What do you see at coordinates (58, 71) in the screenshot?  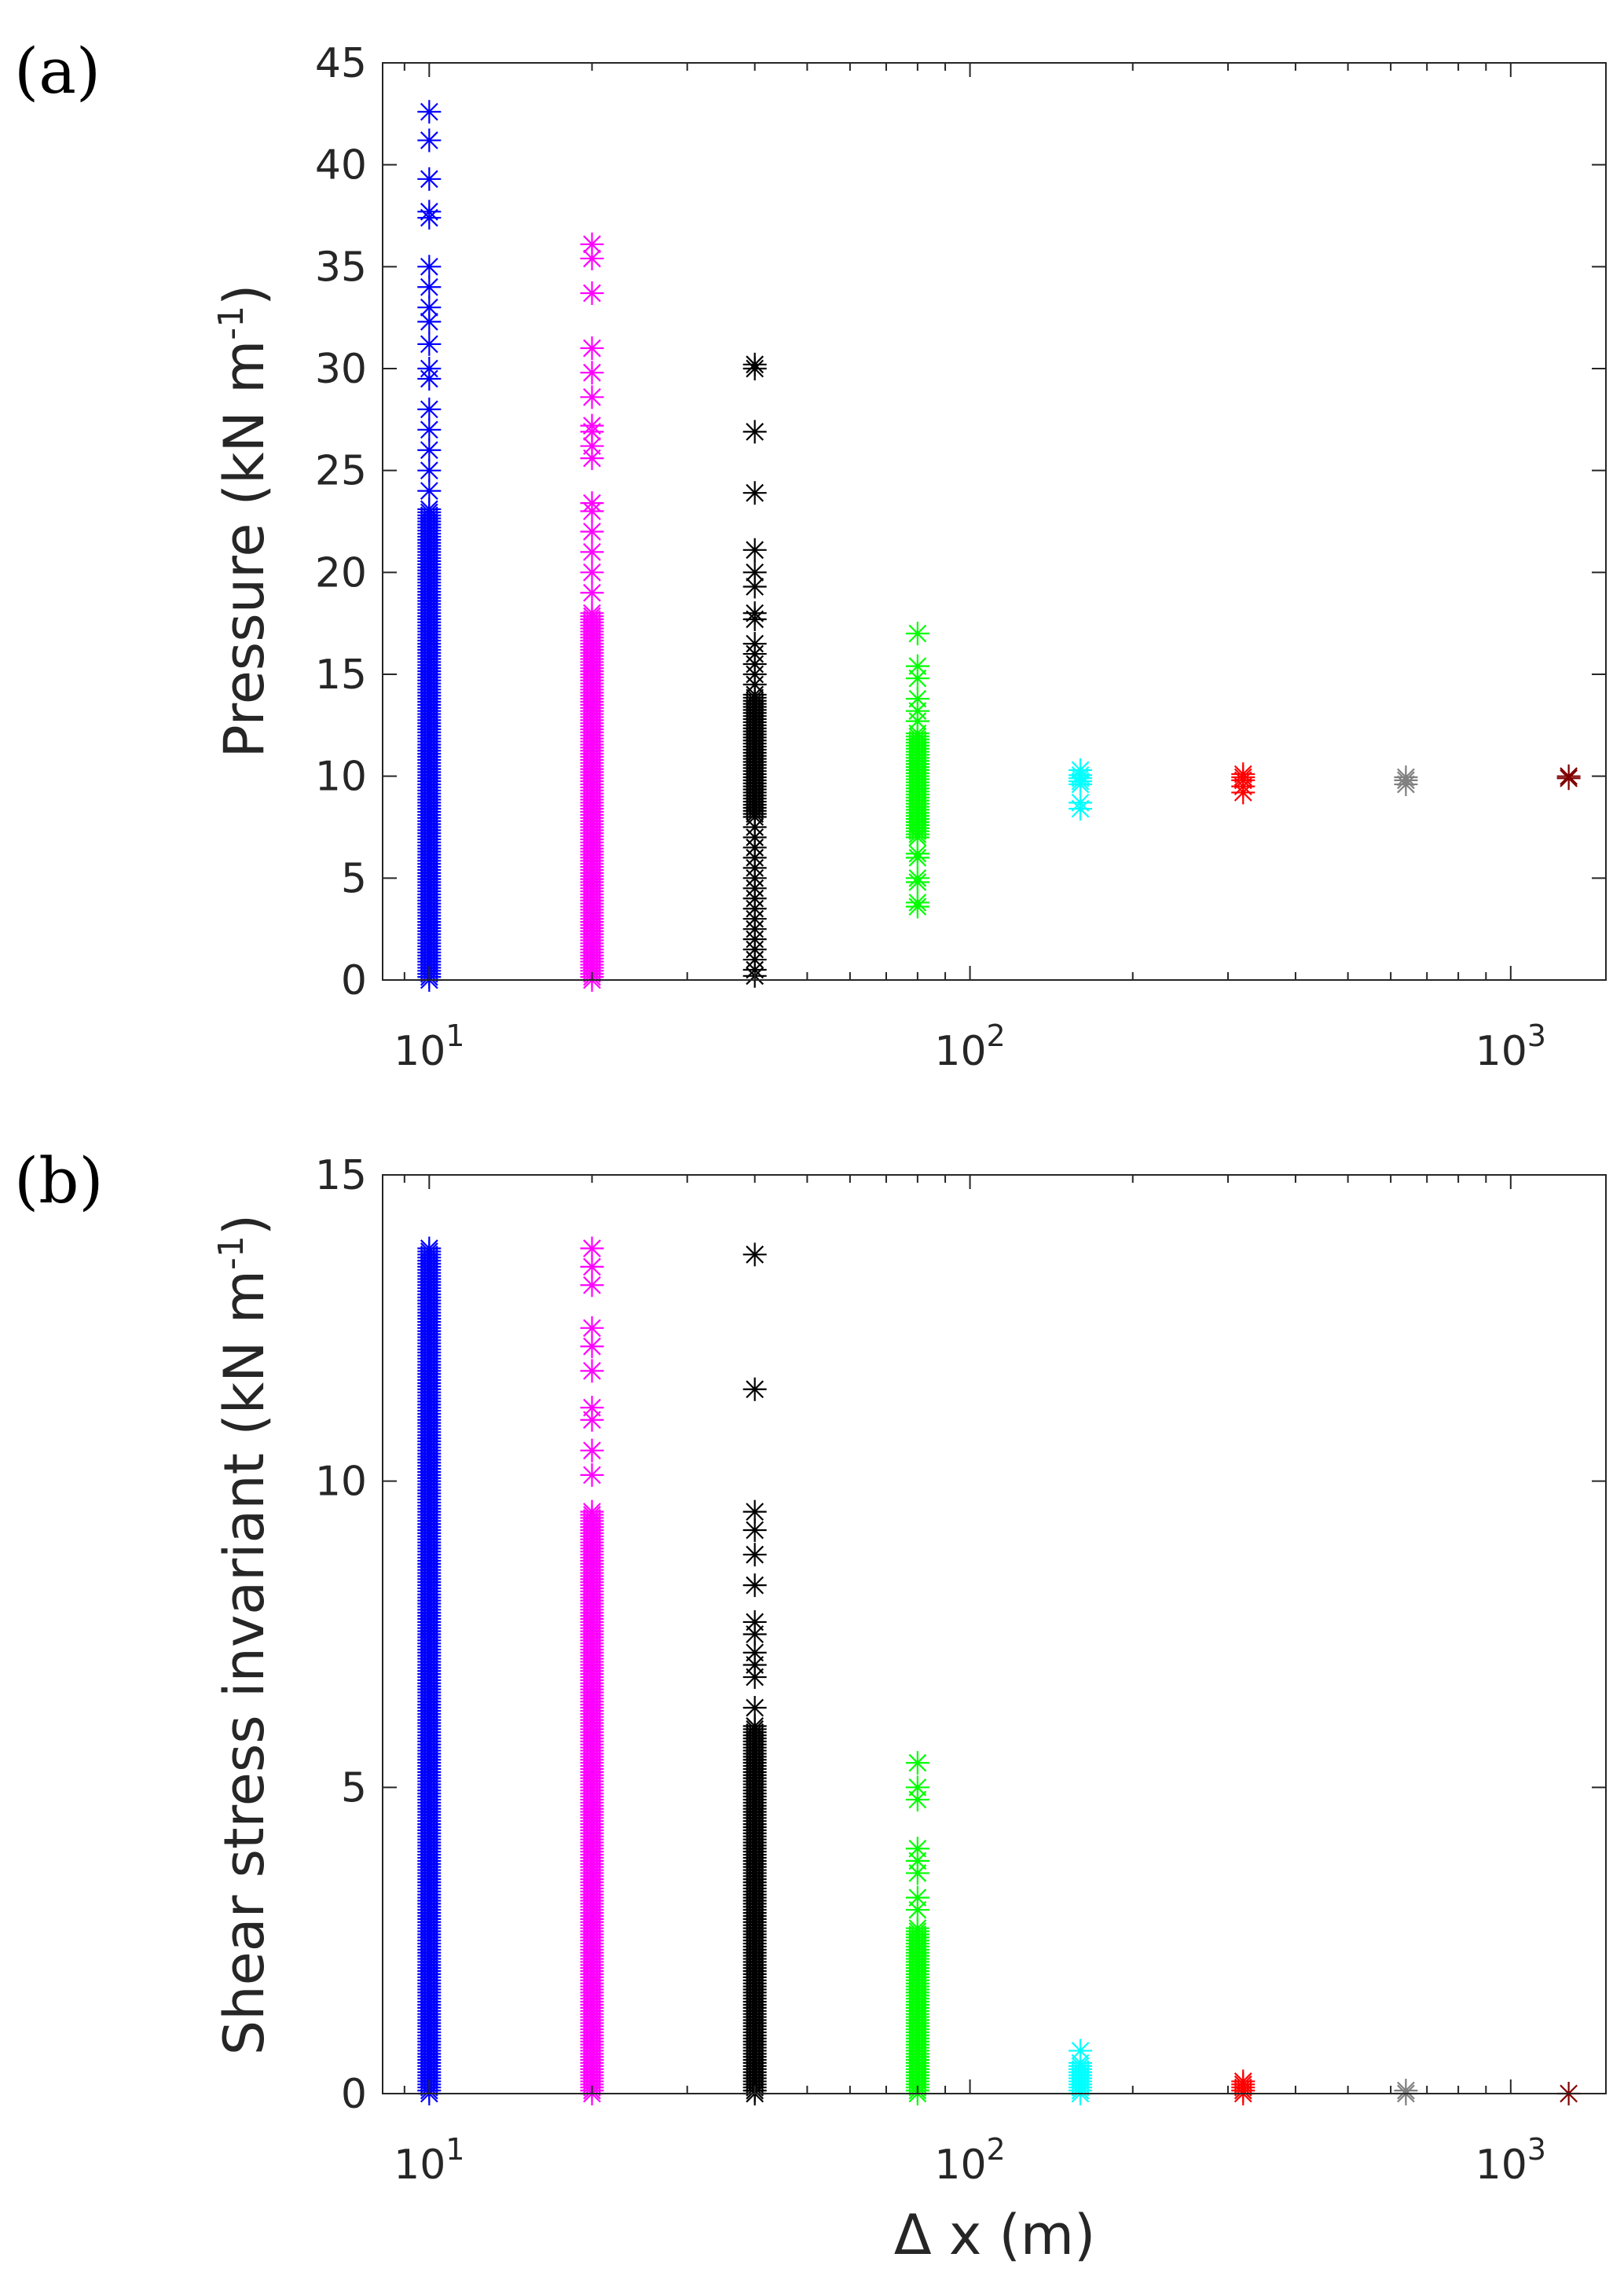 I see `panel-label: (a)` at bounding box center [58, 71].